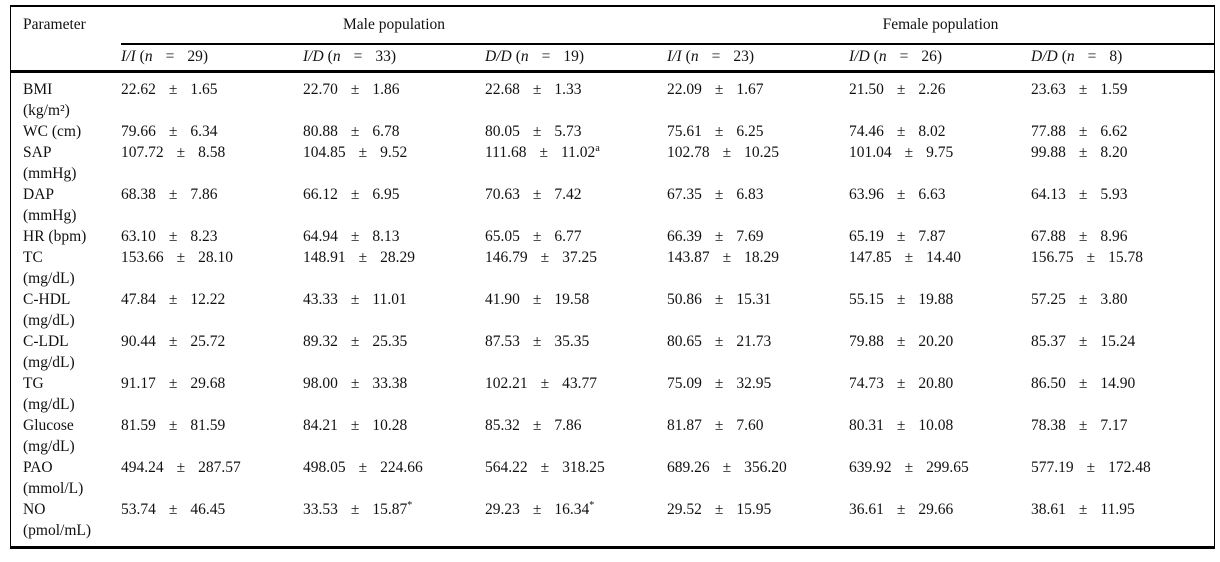 The width and height of the screenshot is (1220, 562). I want to click on value-cell: 77.88 ±6.62, so click(1122, 131).